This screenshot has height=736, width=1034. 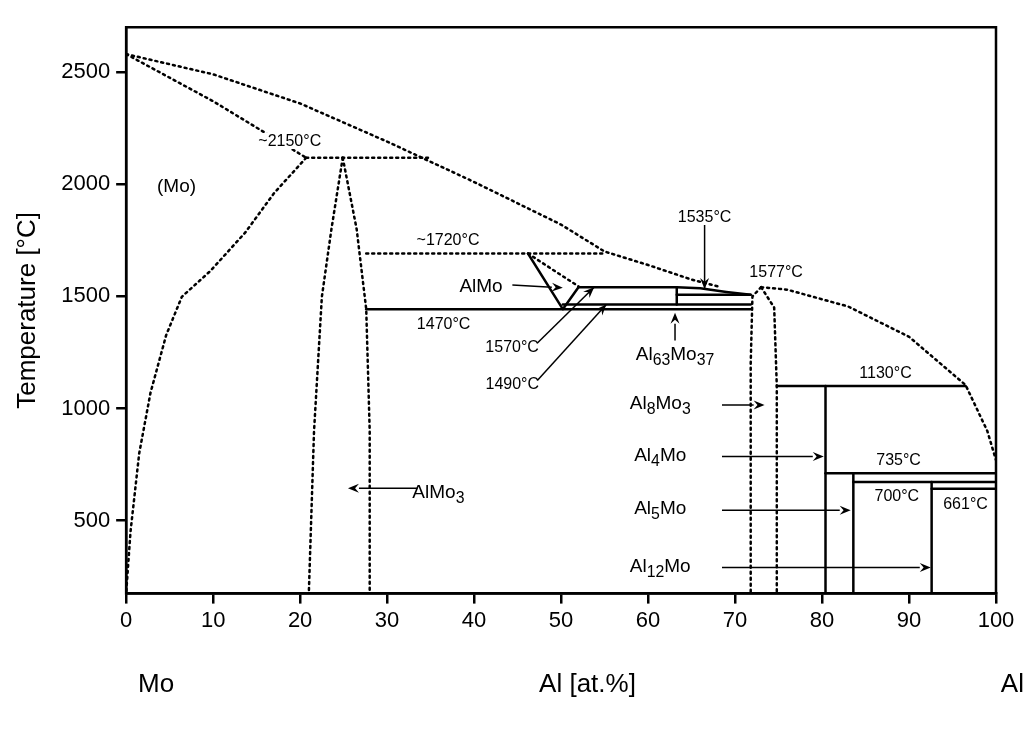 I want to click on x-tick-label: 80, so click(x=822, y=619).